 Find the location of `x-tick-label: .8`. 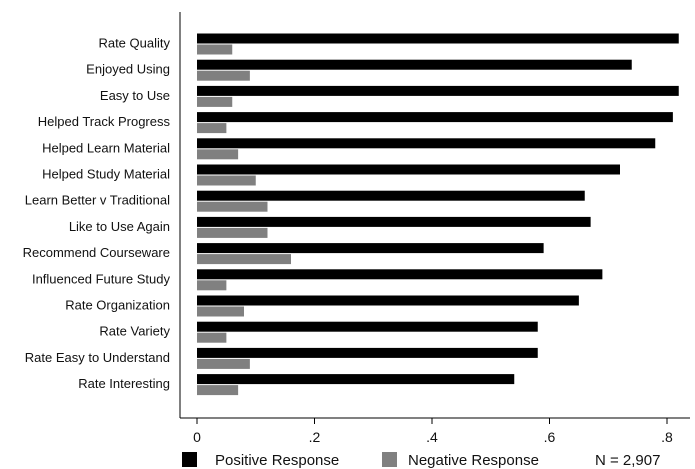

x-tick-label: .8 is located at coordinates (667, 437).